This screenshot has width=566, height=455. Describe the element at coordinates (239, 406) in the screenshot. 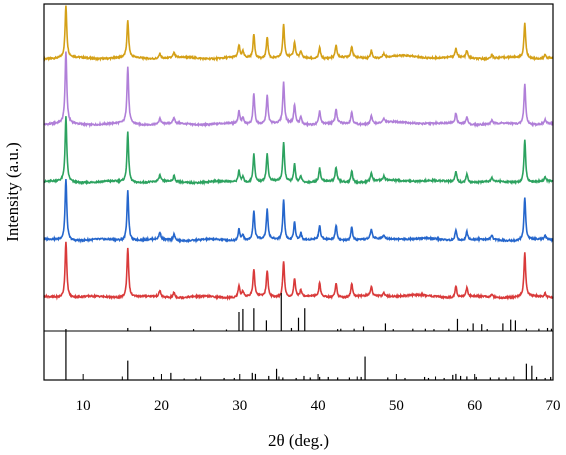

I see `x-tick-label: 30` at that location.